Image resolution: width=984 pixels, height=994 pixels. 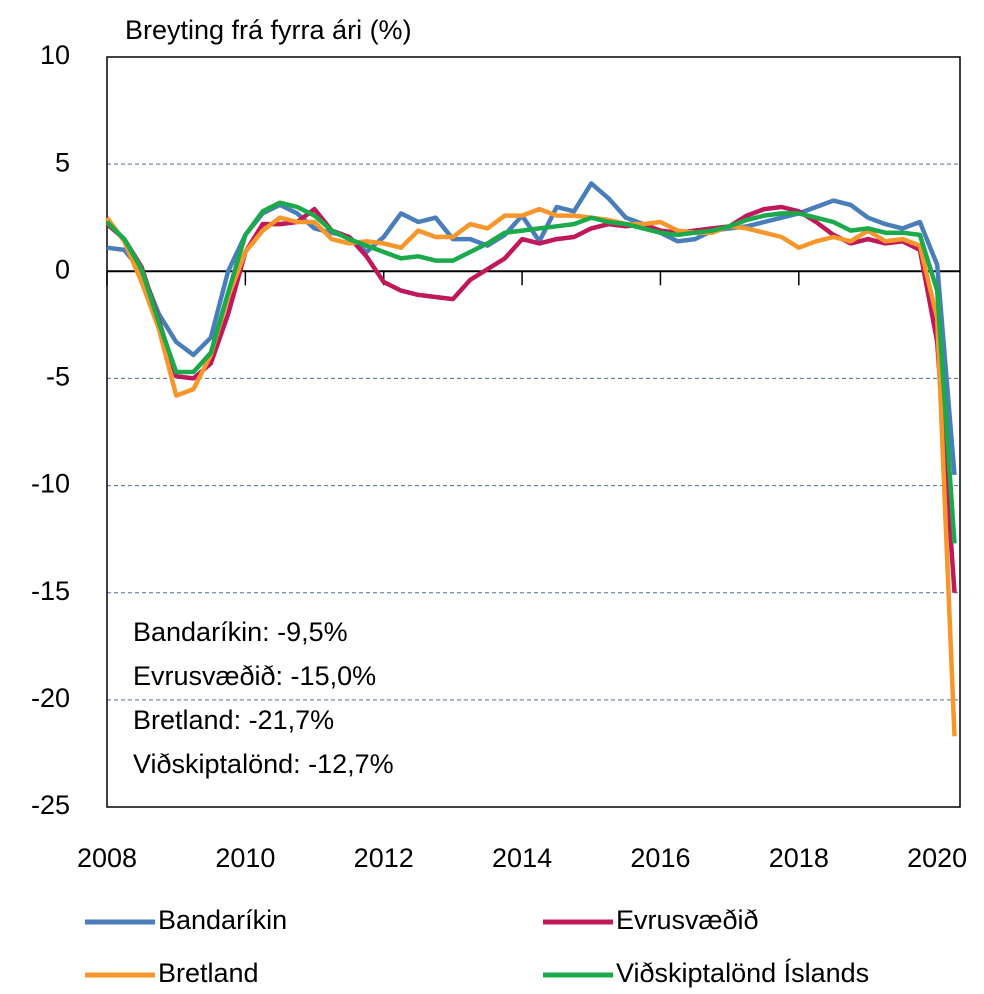 I want to click on annotation: Viðskiptalönd: -12,7%, so click(x=263, y=764).